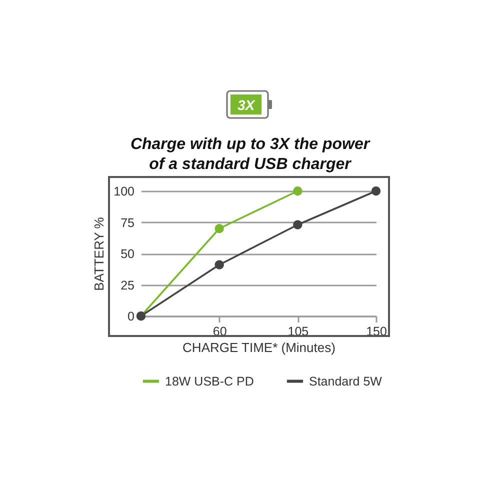 Image resolution: width=500 pixels, height=500 pixels. Describe the element at coordinates (345, 381) in the screenshot. I see `legend-label: Standard 5W` at that location.